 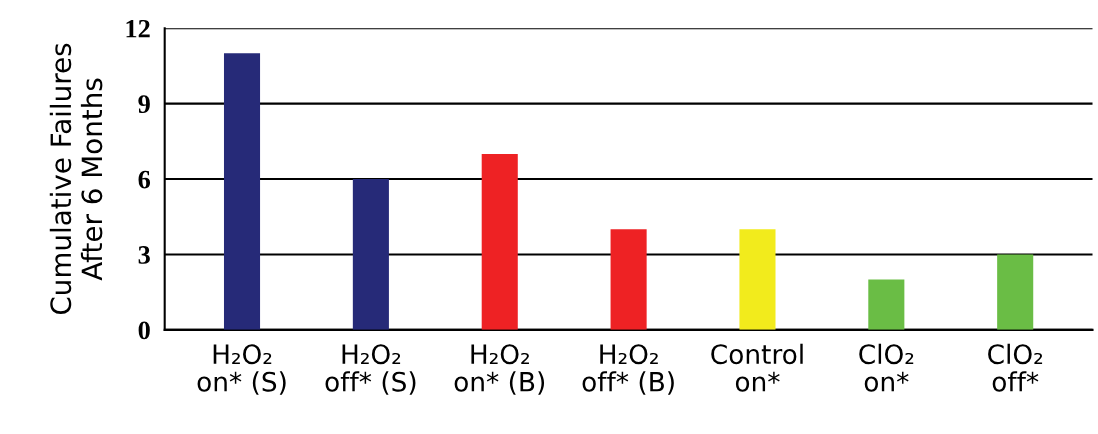 I want to click on x-tick-label: ClO₂ off*, so click(x=1015, y=367).